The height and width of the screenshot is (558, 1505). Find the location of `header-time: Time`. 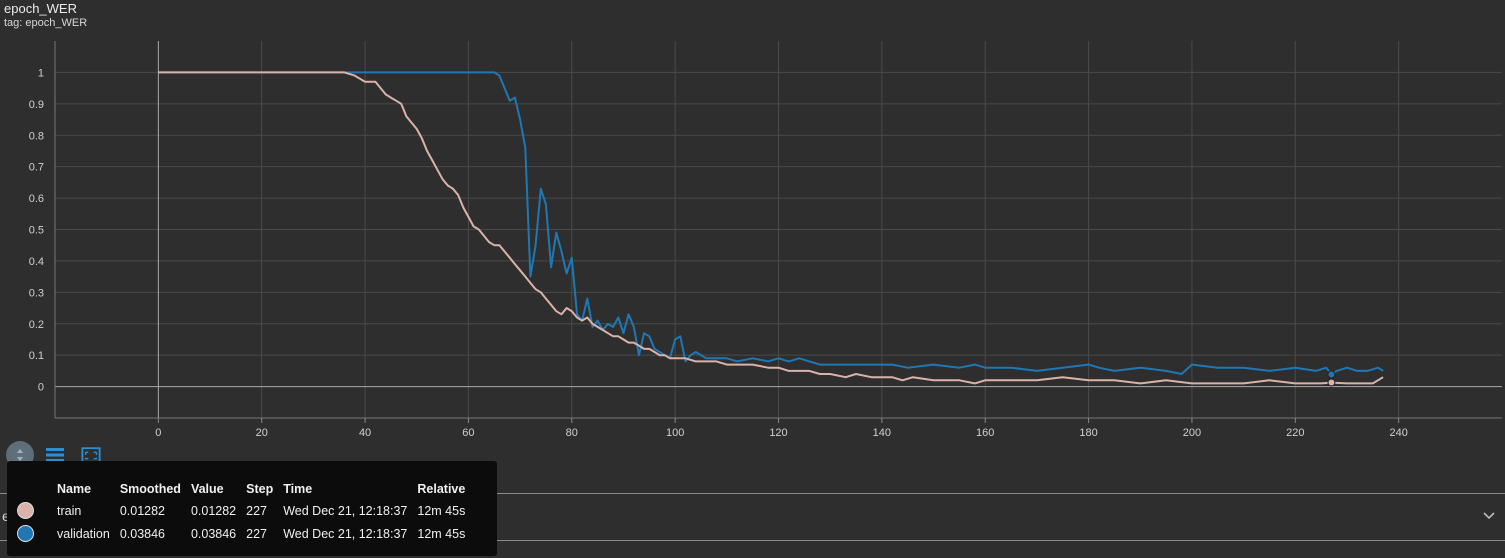

header-time: Time is located at coordinates (298, 489).